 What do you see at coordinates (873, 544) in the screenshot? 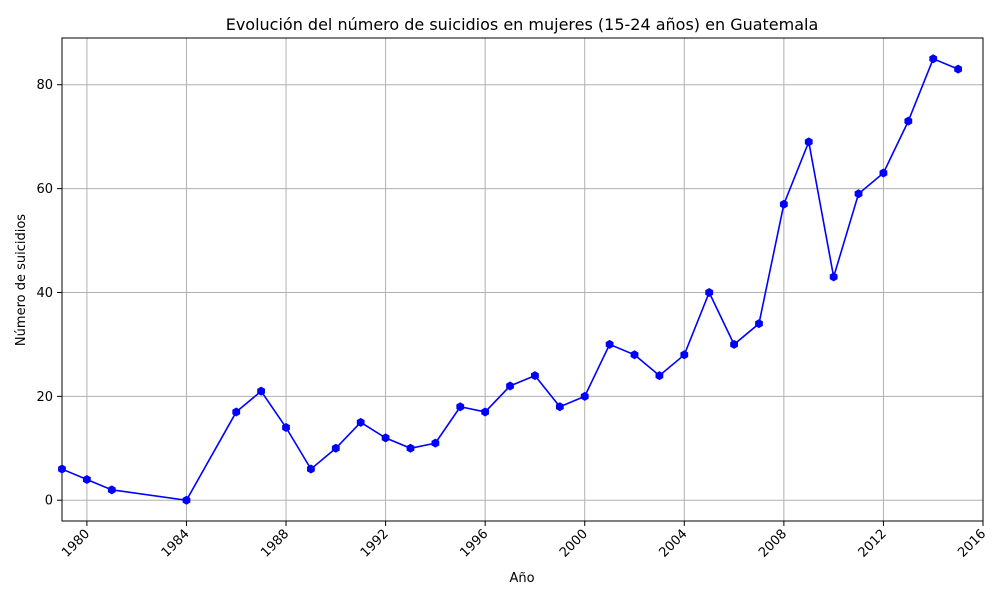
I see `x-tick-label: 2012` at bounding box center [873, 544].